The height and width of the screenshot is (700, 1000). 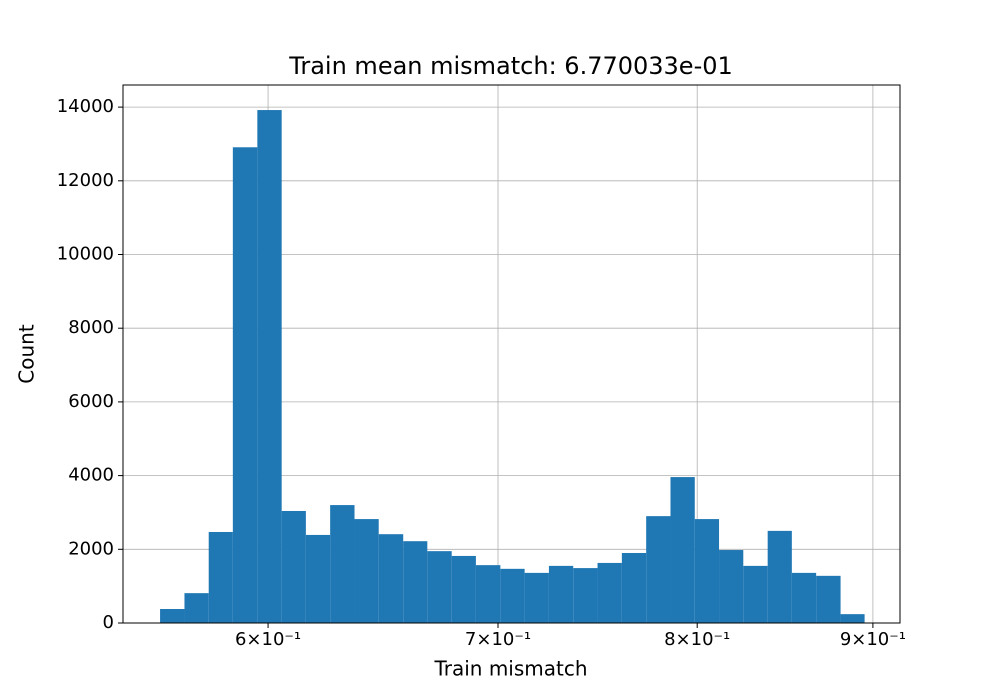 What do you see at coordinates (85, 180) in the screenshot?
I see `y-tick-label: 12000` at bounding box center [85, 180].